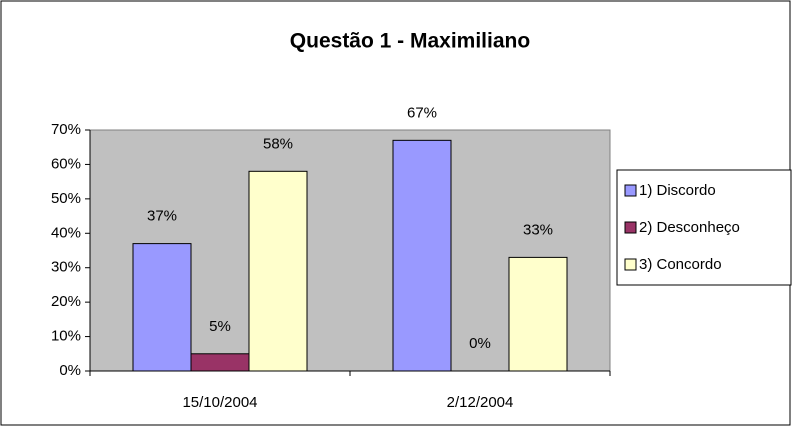 The image size is (792, 427). What do you see at coordinates (410, 41) in the screenshot?
I see `chart-title: Questão 1 - Maximiliano` at bounding box center [410, 41].